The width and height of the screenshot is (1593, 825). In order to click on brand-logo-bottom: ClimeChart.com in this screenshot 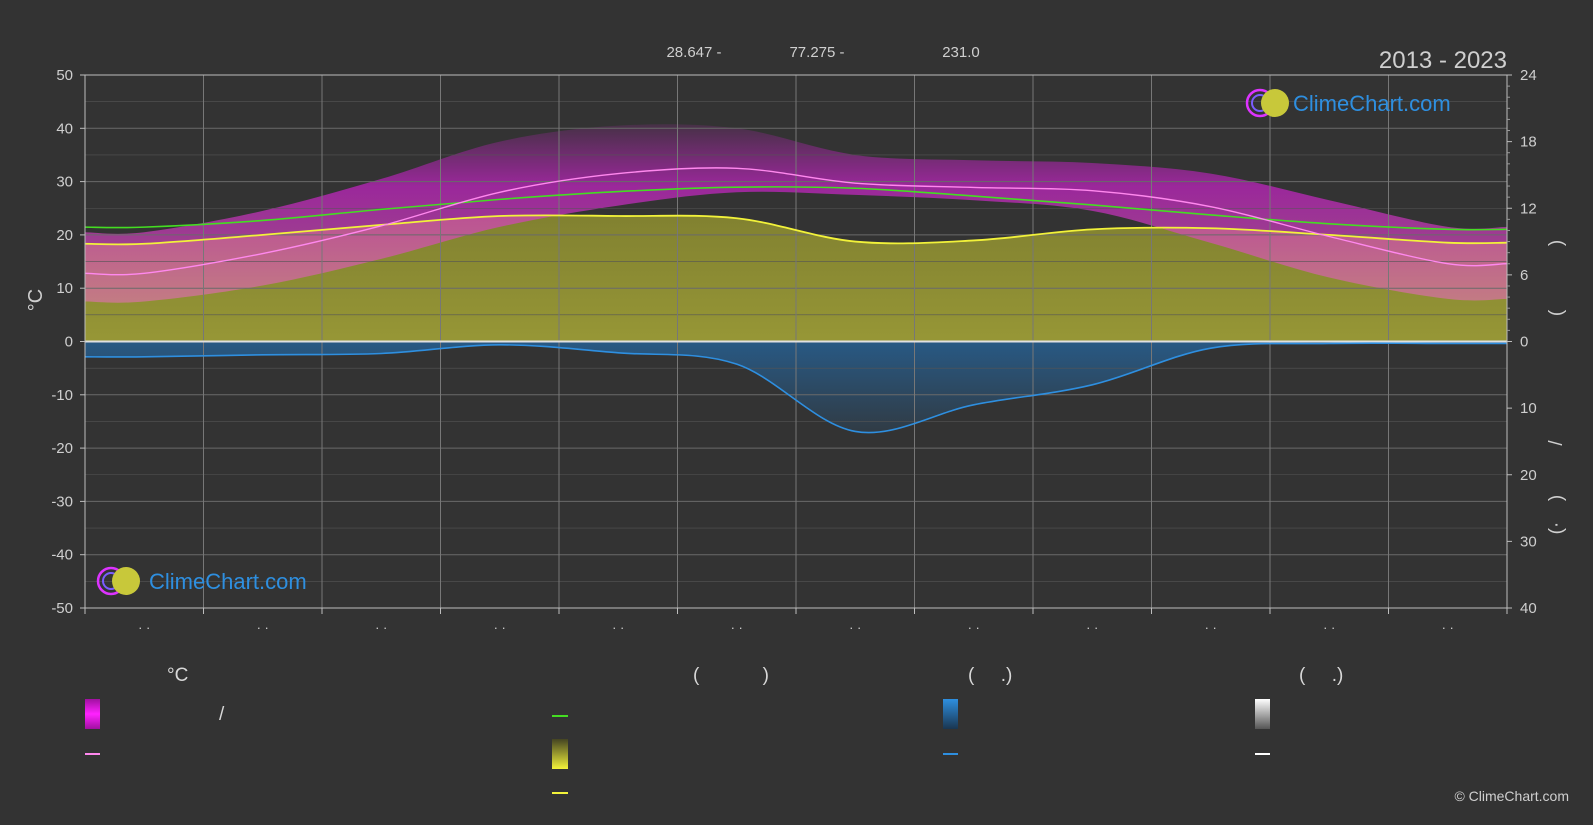, I will do `click(201, 581)`.